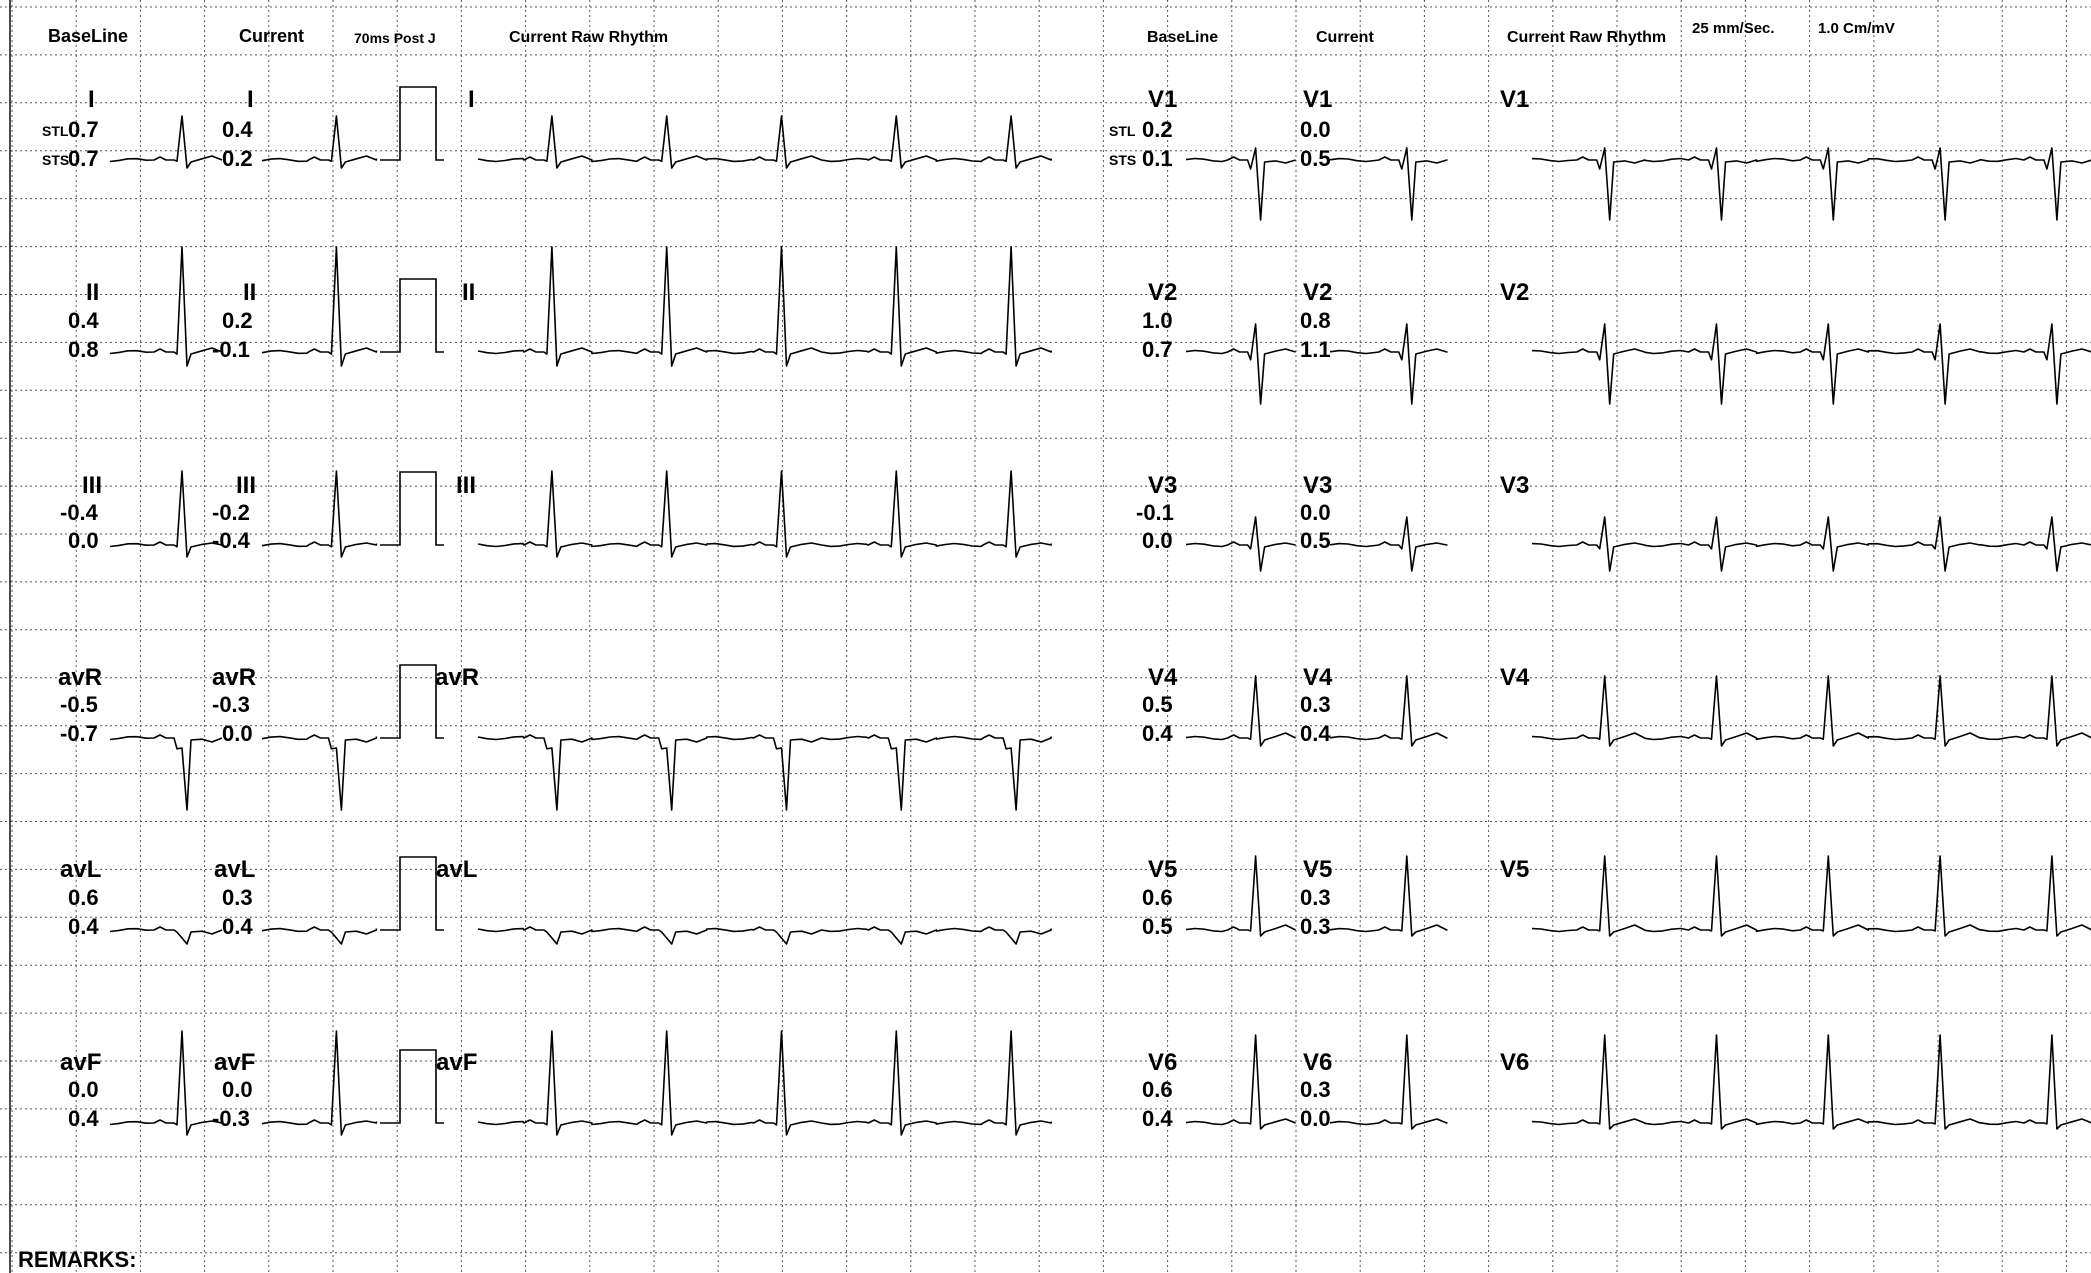 Image resolution: width=2091 pixels, height=1273 pixels. Describe the element at coordinates (1157, 704) in the screenshot. I see `baseline-stl-value: 0.5` at that location.